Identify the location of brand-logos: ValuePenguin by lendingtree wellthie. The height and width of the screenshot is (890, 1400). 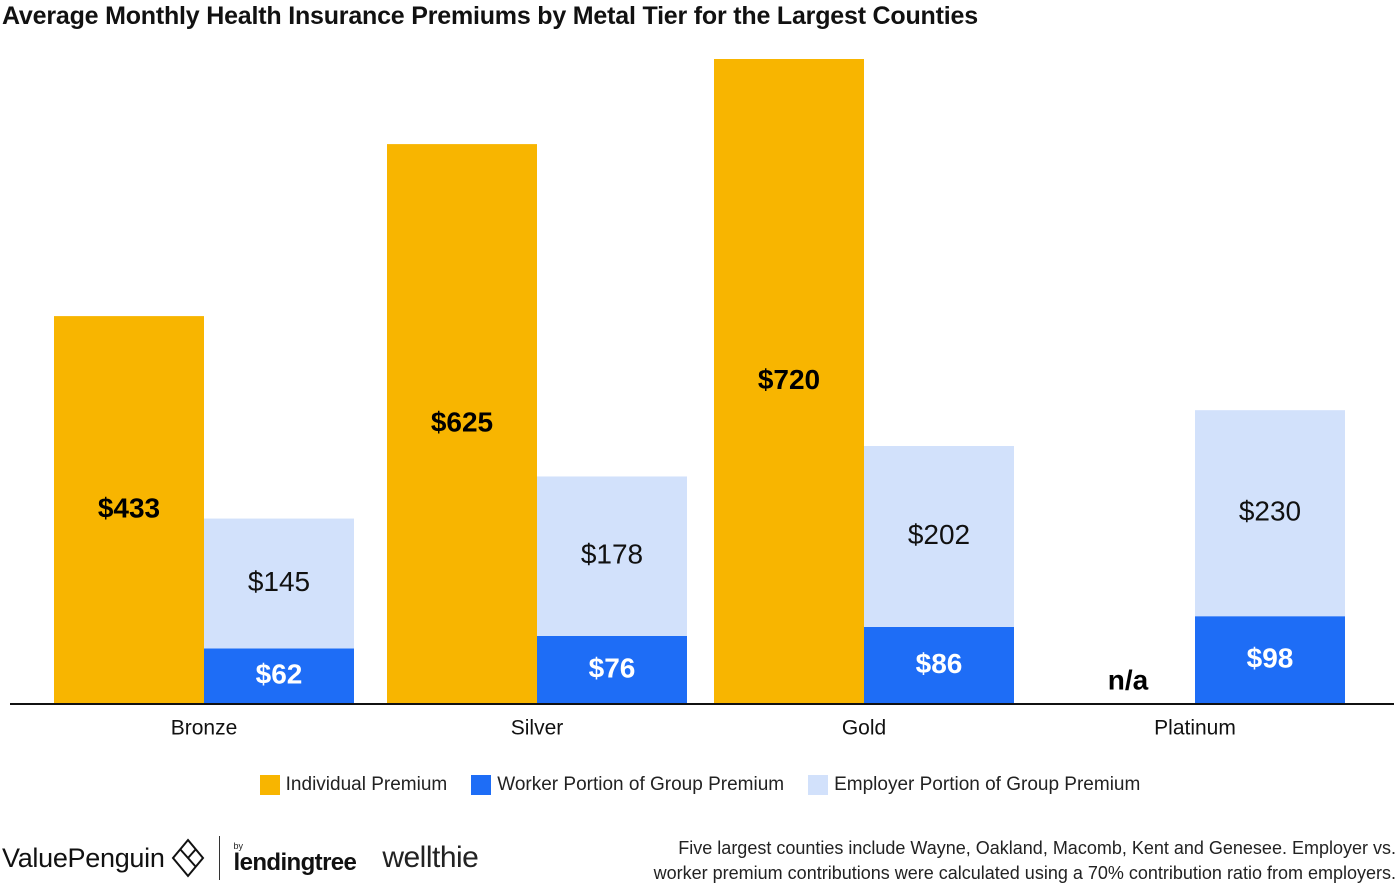
(240, 858).